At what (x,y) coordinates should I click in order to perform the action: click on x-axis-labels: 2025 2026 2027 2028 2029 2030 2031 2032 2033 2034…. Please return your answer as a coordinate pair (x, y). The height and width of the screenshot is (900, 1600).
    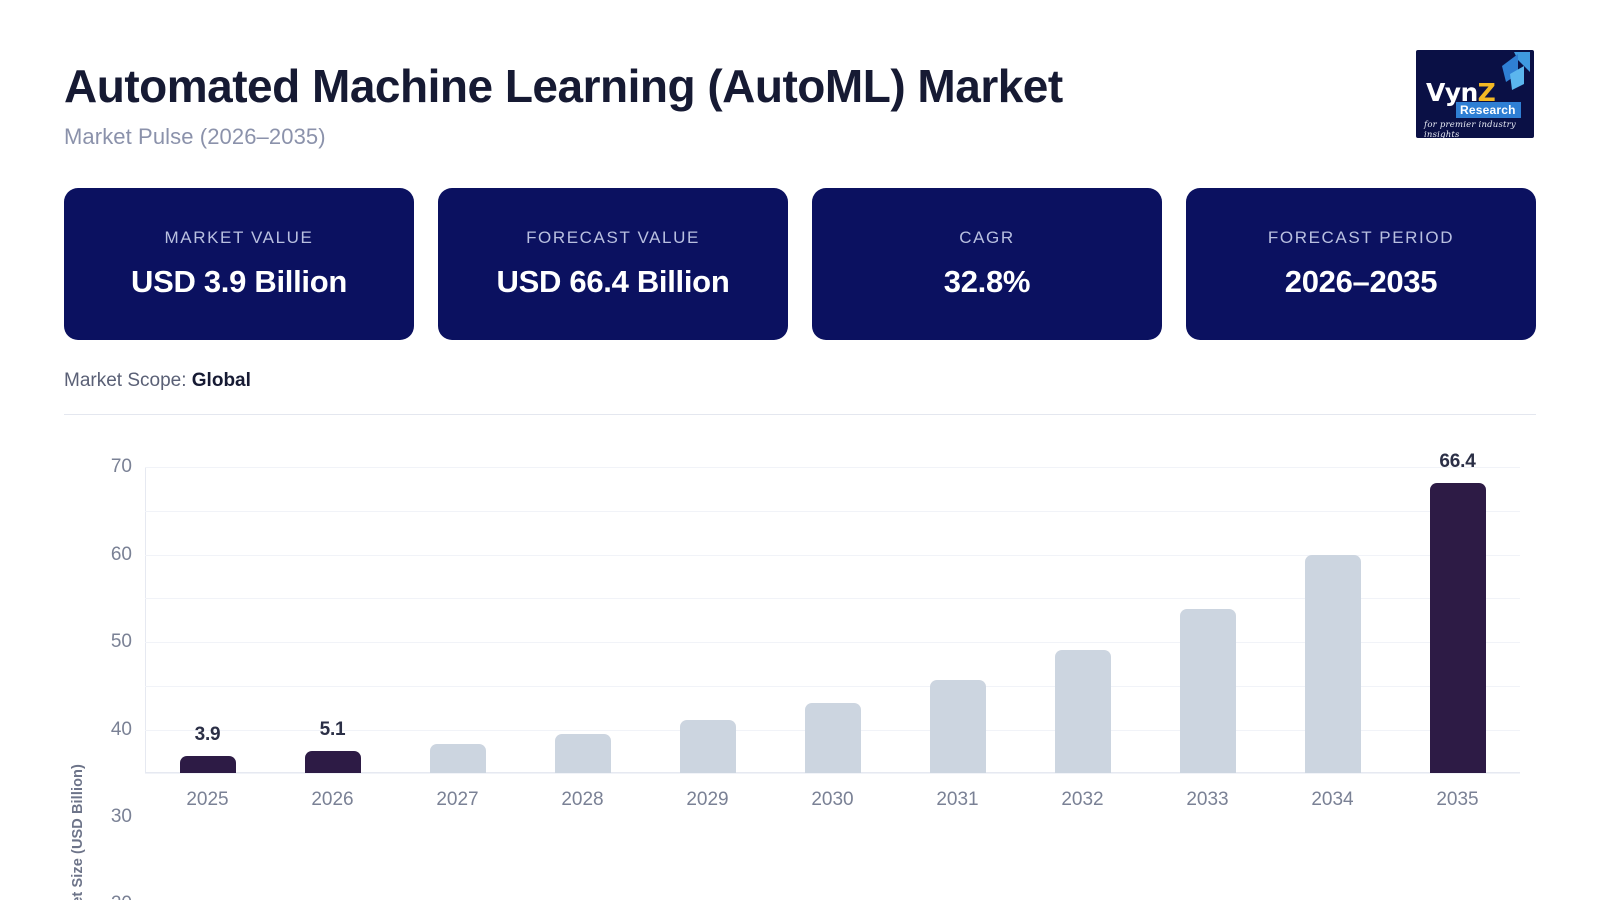
    Looking at the image, I should click on (832, 800).